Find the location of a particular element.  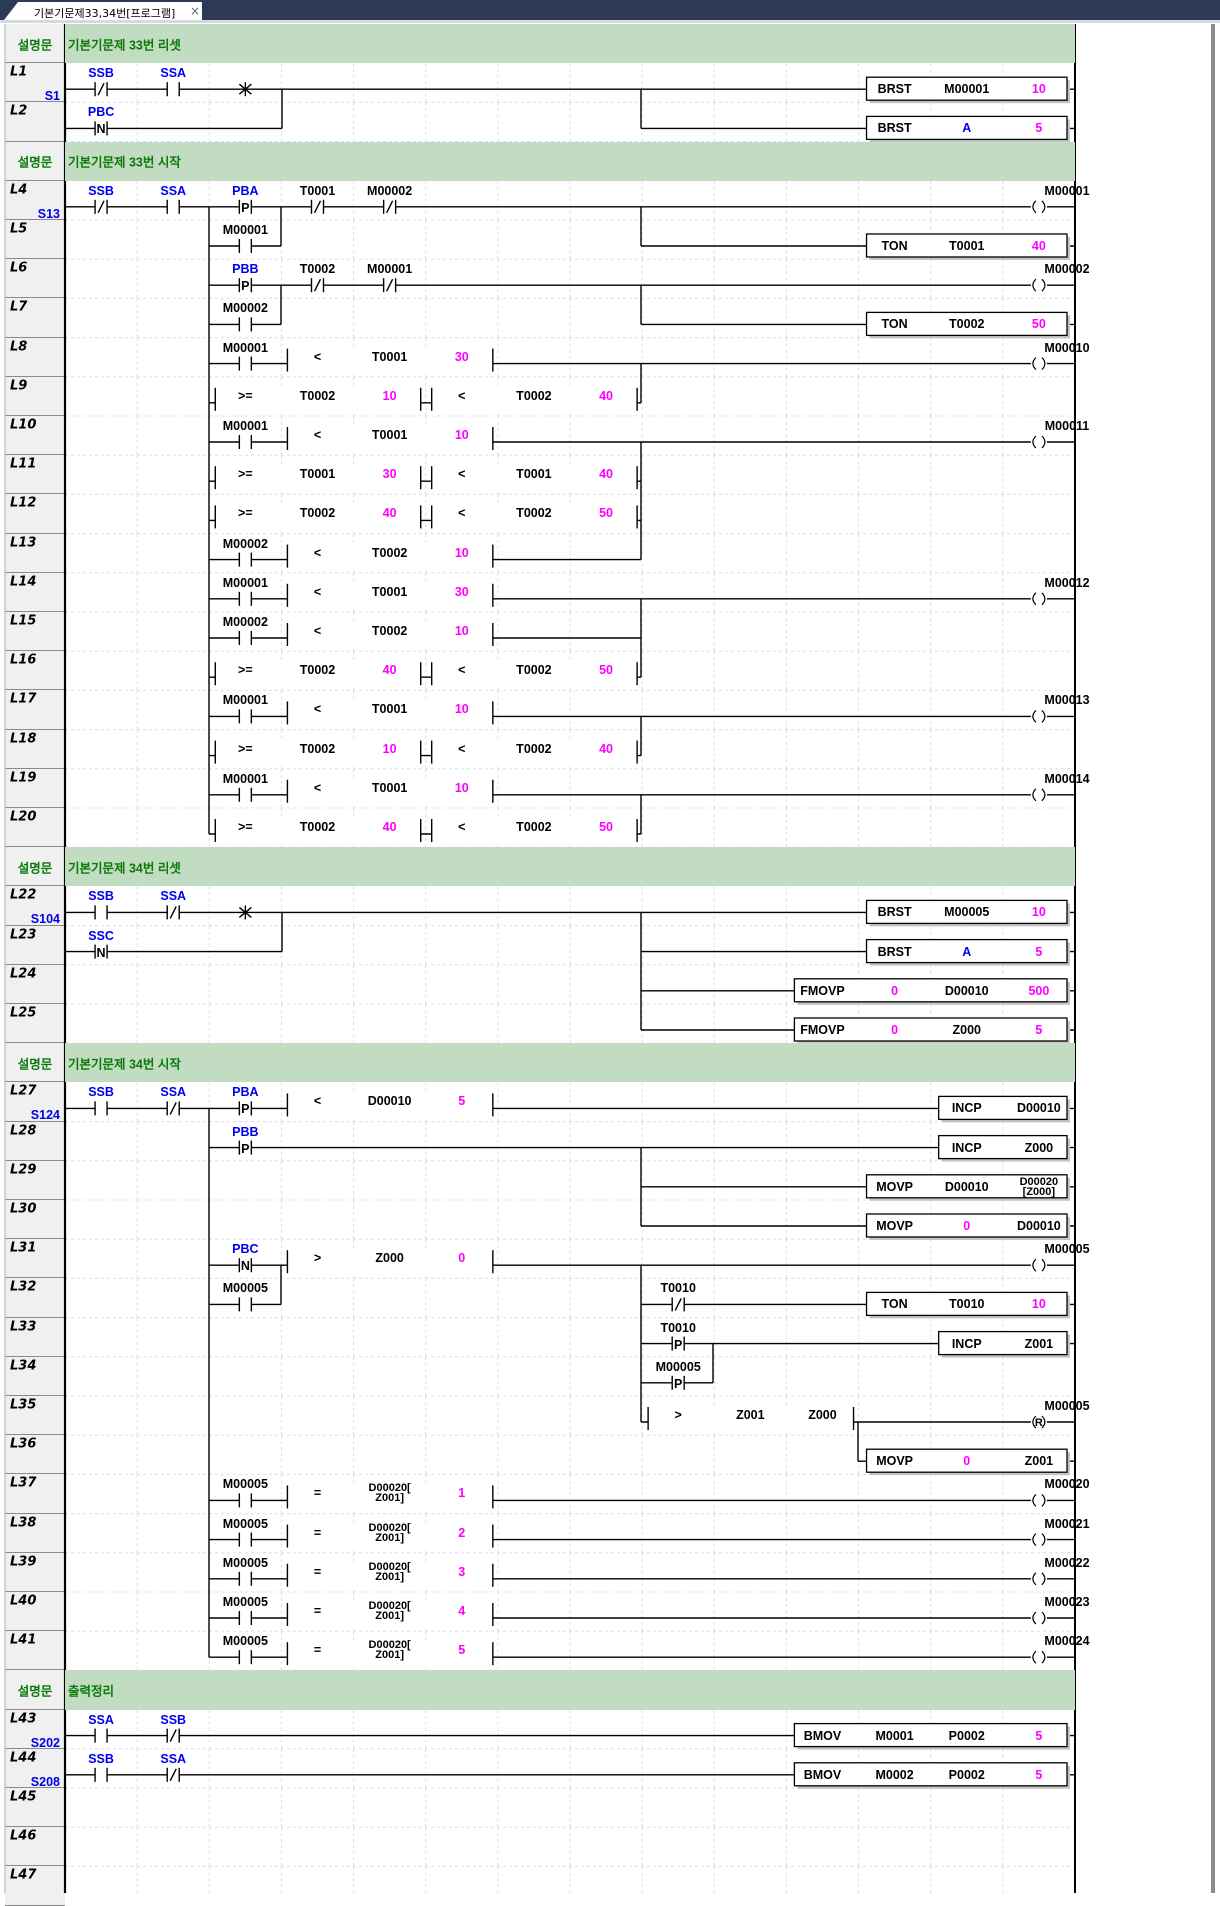

contact-operand: T0001 is located at coordinates (317, 190).